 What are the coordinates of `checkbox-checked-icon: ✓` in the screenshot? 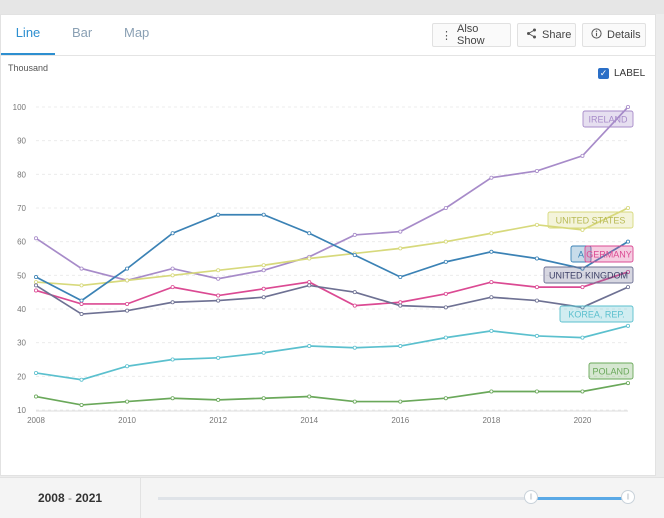 It's located at (603, 73).